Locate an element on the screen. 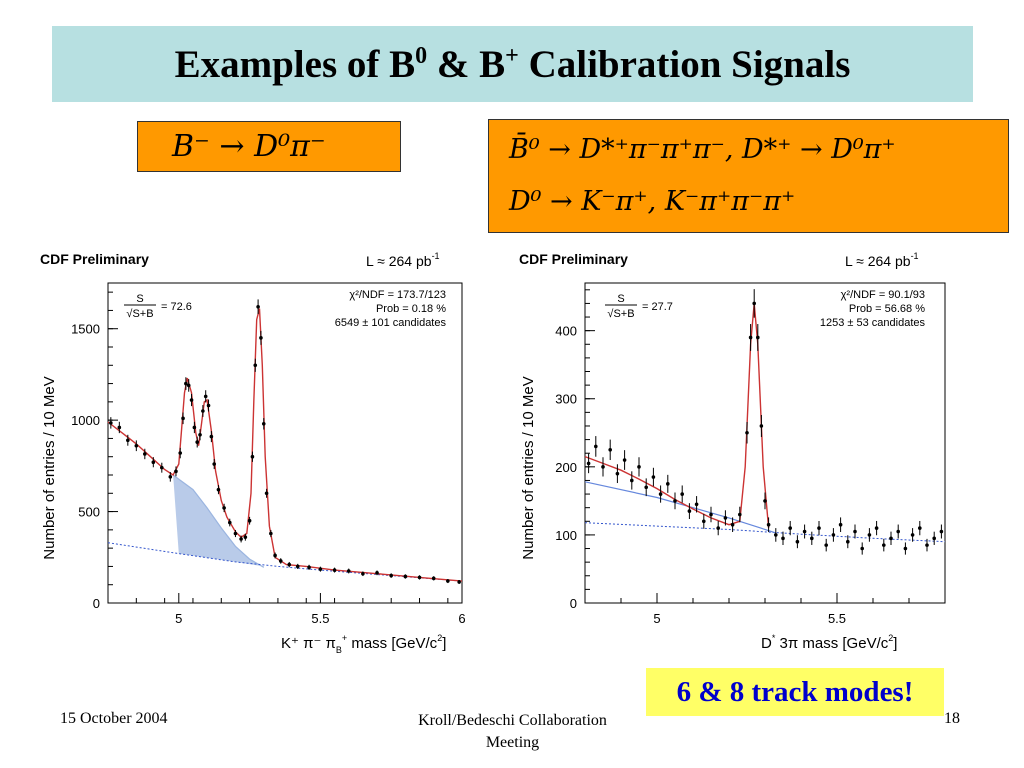 Image resolution: width=1024 pixels, height=768 pixels. y-axis-label: Number of entries / 10 MeV is located at coordinates (49, 467).